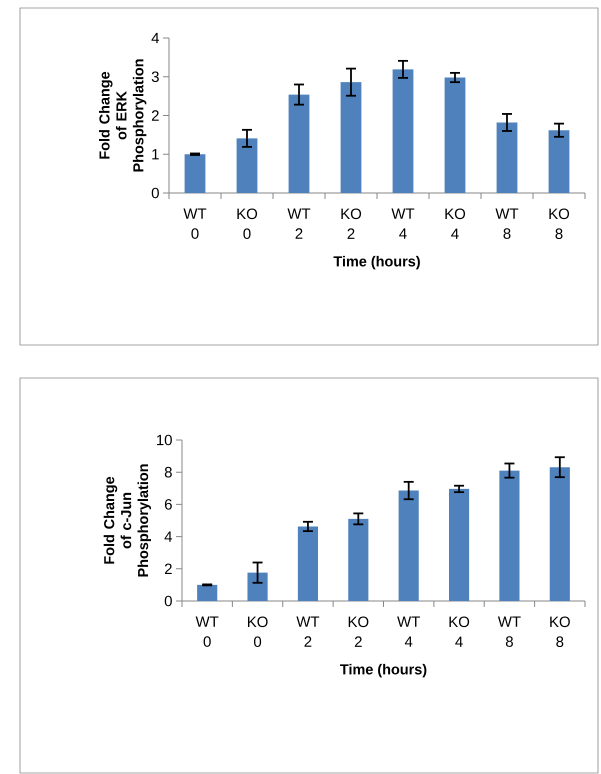  I want to click on y-axis-title: Fold Change of c-Jun Phosphorylation, so click(128, 520).